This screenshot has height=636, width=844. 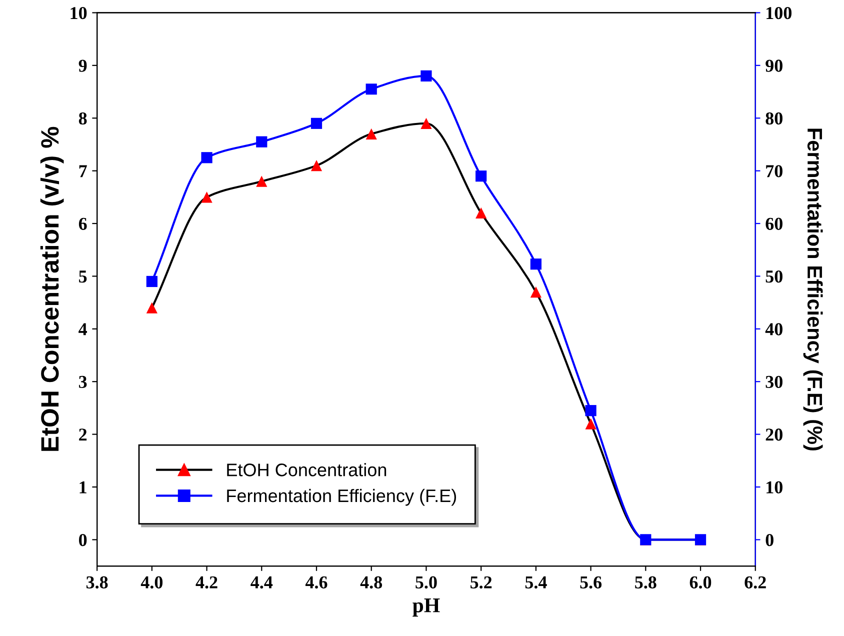 I want to click on y-tick-label: 10, so click(x=78, y=13).